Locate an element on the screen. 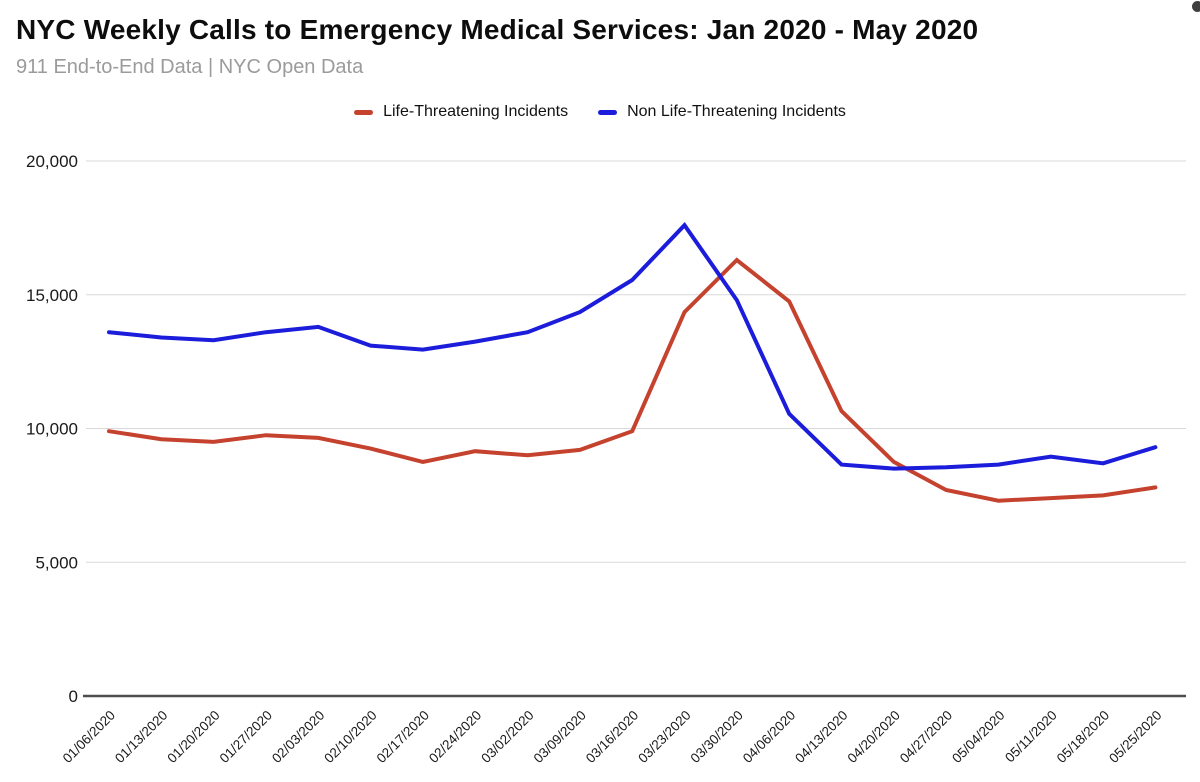  corner-dot-icon is located at coordinates (1196, 6).